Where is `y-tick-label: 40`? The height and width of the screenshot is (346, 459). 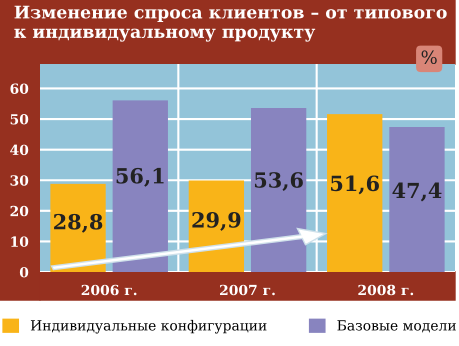
y-tick-label: 40 is located at coordinates (19, 150).